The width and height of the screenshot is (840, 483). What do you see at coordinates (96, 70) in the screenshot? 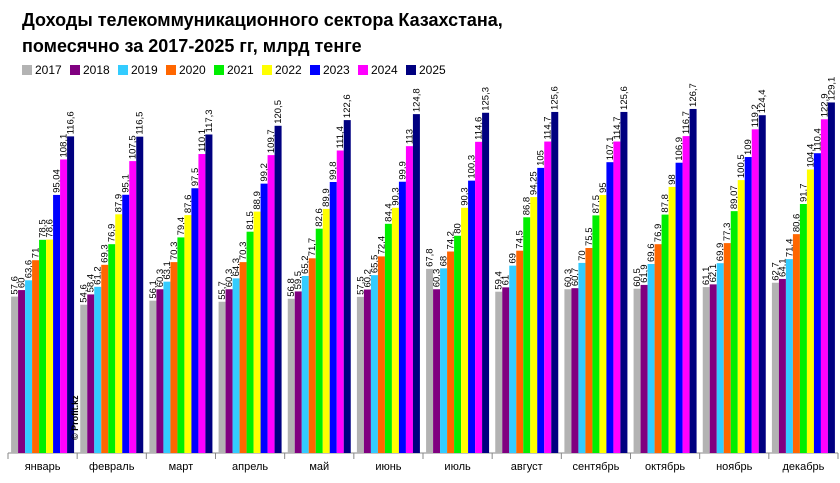
I see `legend-label: 2018` at bounding box center [96, 70].